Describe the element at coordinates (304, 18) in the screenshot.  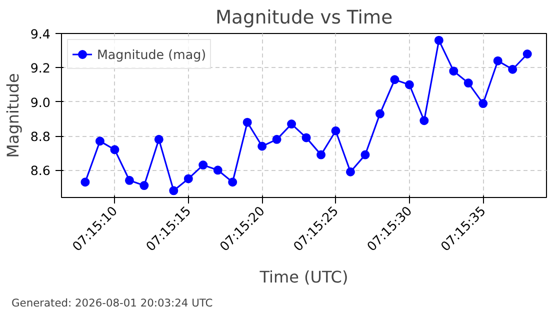
I see `chart-title: Magnitude vs Time` at that location.